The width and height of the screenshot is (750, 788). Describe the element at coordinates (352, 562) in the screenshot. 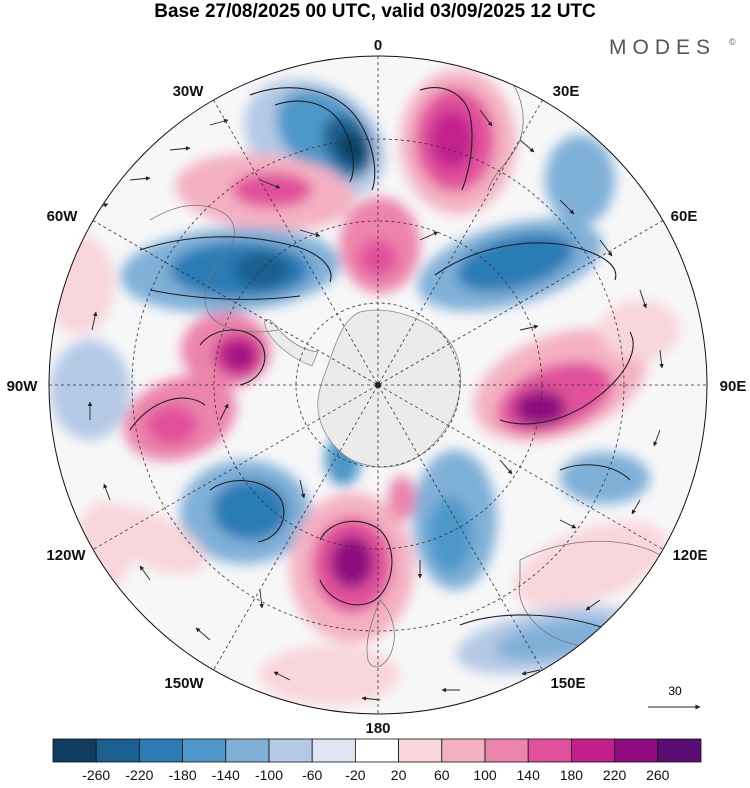

I see `pacific-high-core` at that location.